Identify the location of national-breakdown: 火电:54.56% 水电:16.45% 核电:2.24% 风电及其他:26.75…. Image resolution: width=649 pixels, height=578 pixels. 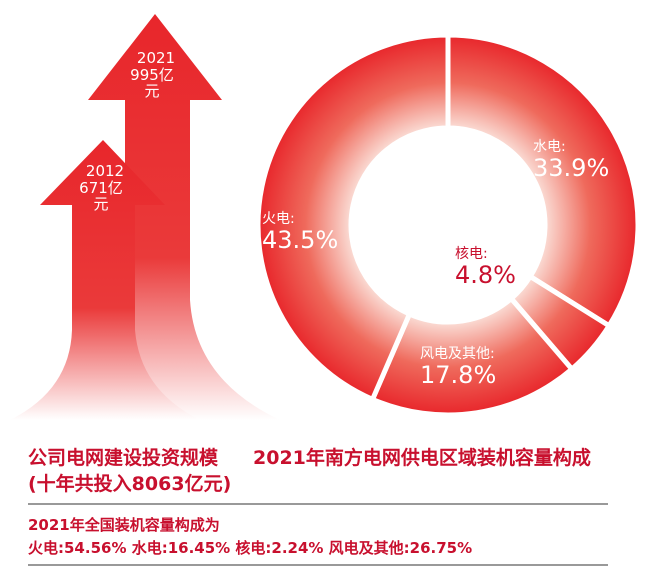
(250, 548).